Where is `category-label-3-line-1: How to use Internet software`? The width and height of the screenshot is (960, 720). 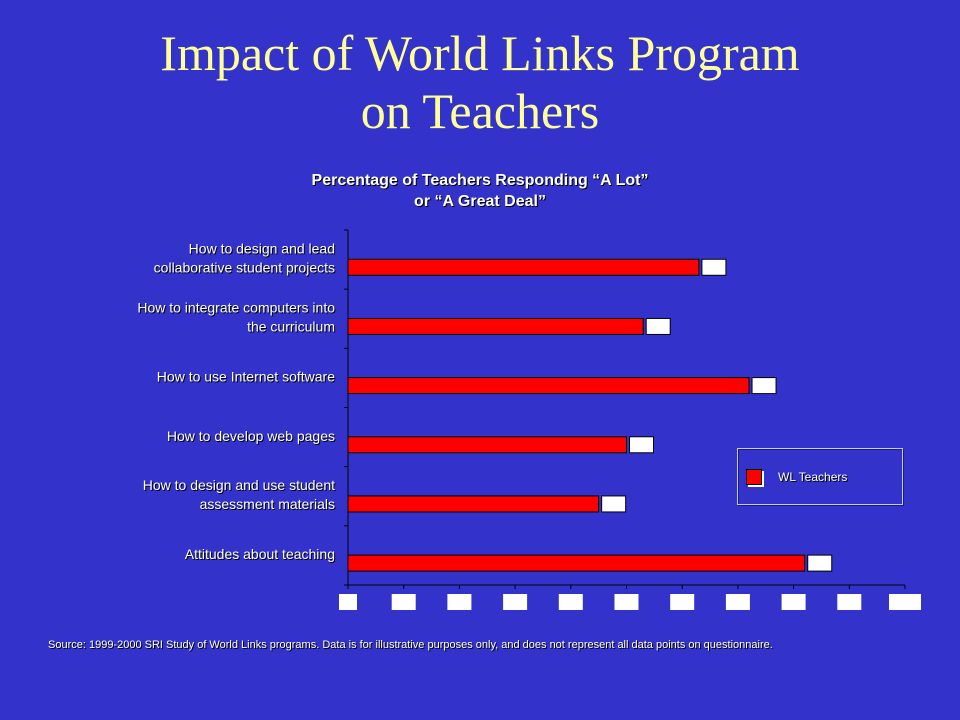 category-label-3-line-1: How to use Internet software is located at coordinates (246, 377).